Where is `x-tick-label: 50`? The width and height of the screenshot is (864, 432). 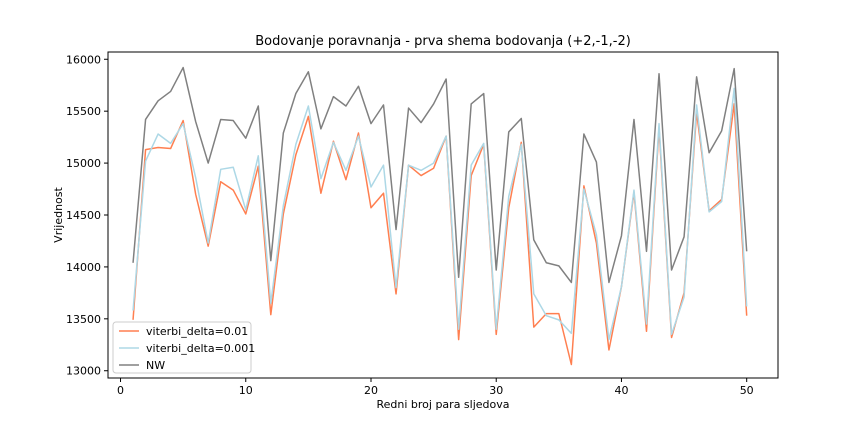 x-tick-label: 50 is located at coordinates (747, 390).